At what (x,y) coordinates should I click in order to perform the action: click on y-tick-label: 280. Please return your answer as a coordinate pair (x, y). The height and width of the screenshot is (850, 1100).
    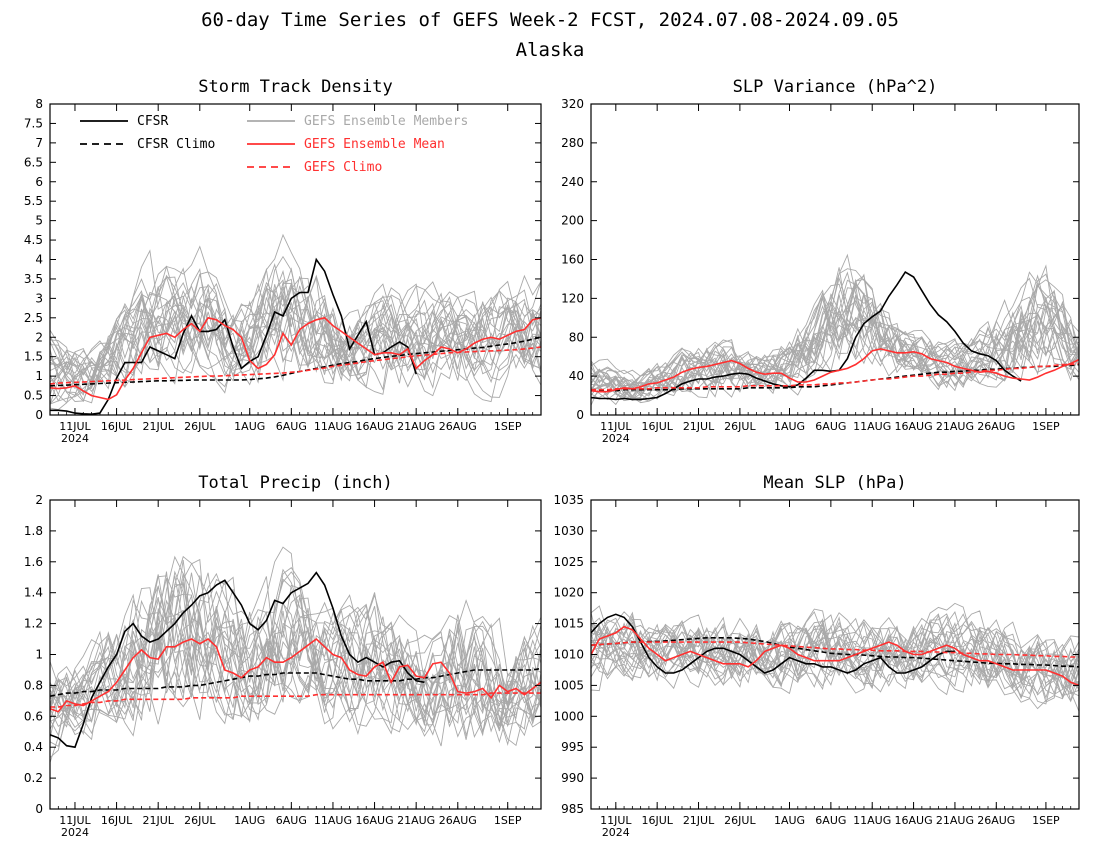
    Looking at the image, I should click on (572, 143).